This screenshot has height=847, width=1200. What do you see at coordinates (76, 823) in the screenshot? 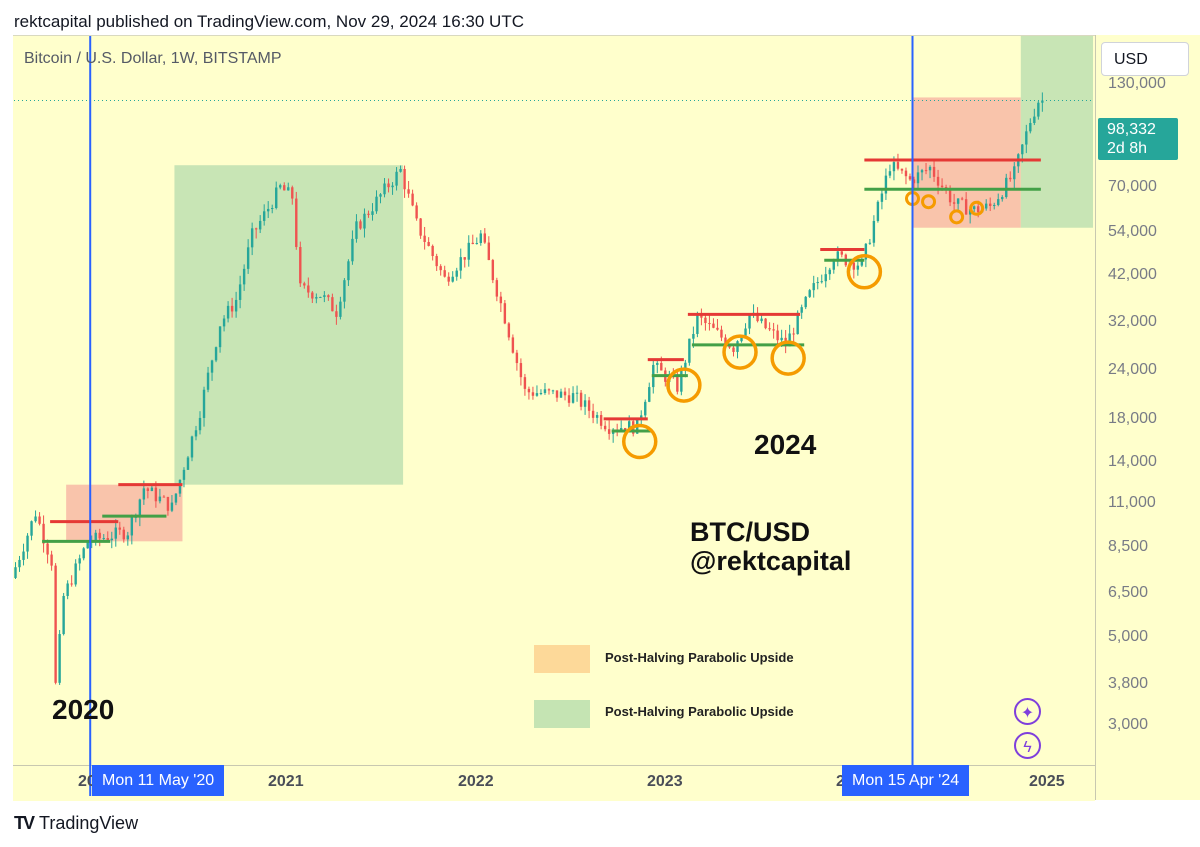
I see `tradingview-logo: TV TradingView` at bounding box center [76, 823].